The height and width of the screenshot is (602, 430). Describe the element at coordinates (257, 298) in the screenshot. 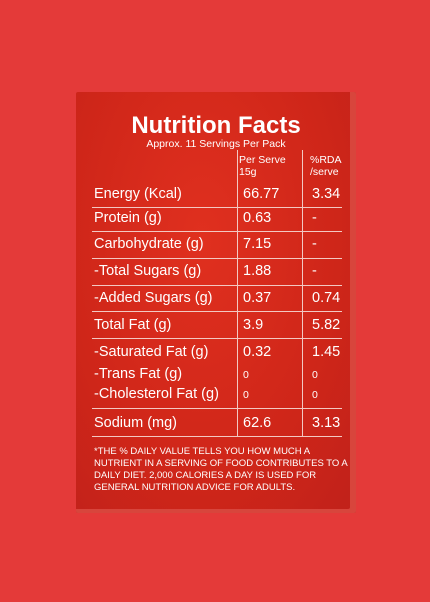

I see `per-serve-value: 0.37` at that location.